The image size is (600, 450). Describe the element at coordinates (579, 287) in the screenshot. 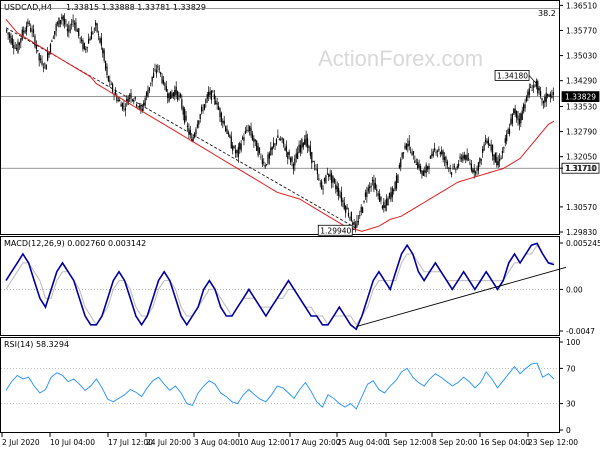

I see `macd-axis: 0.005245 0.00 -0.0047` at that location.